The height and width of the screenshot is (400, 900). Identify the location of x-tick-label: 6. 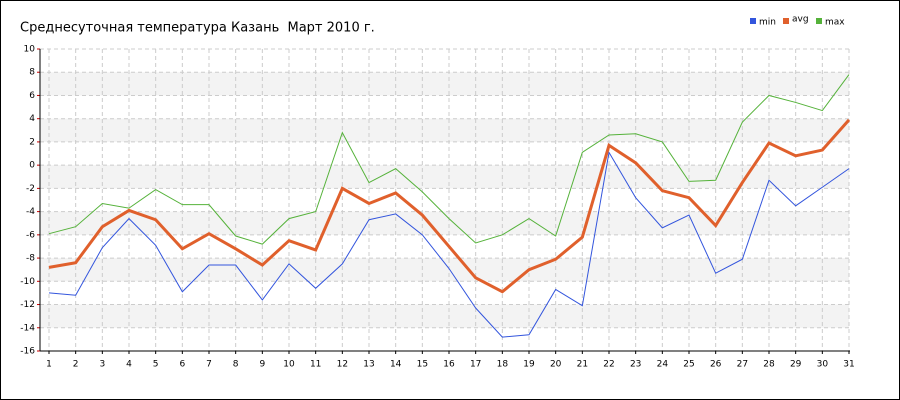
(182, 365).